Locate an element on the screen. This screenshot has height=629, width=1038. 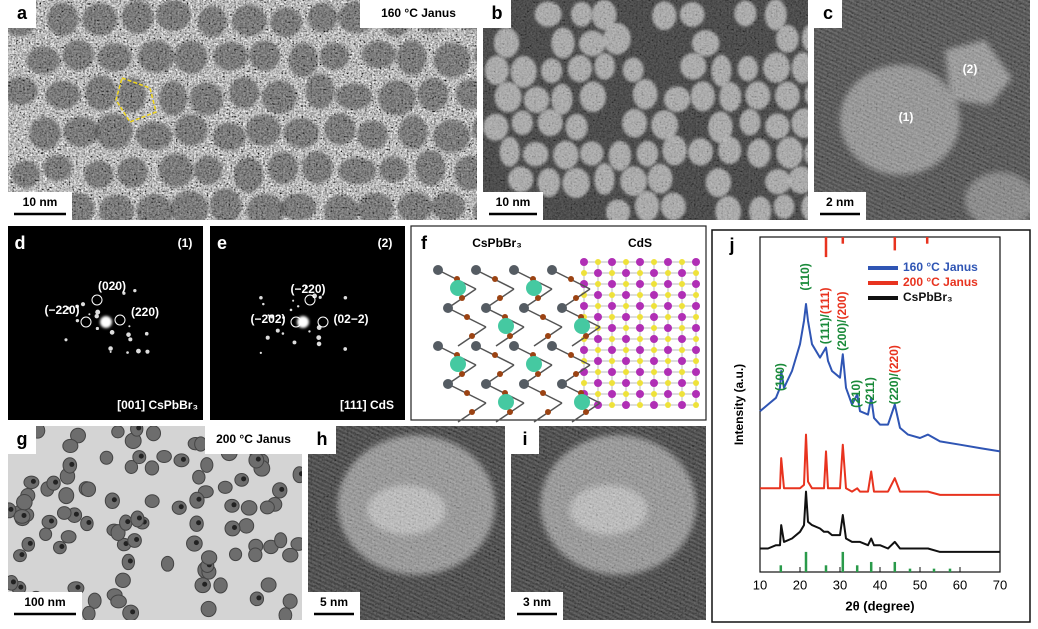
haadf-image is located at coordinates (406, 523).